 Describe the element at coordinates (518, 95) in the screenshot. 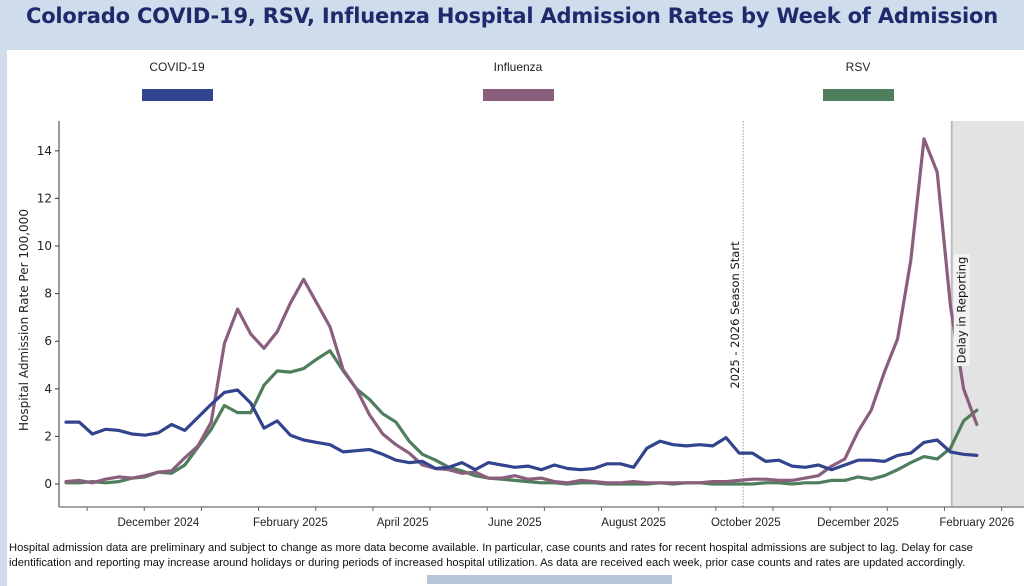

I see `legend-swatch-influenza` at that location.